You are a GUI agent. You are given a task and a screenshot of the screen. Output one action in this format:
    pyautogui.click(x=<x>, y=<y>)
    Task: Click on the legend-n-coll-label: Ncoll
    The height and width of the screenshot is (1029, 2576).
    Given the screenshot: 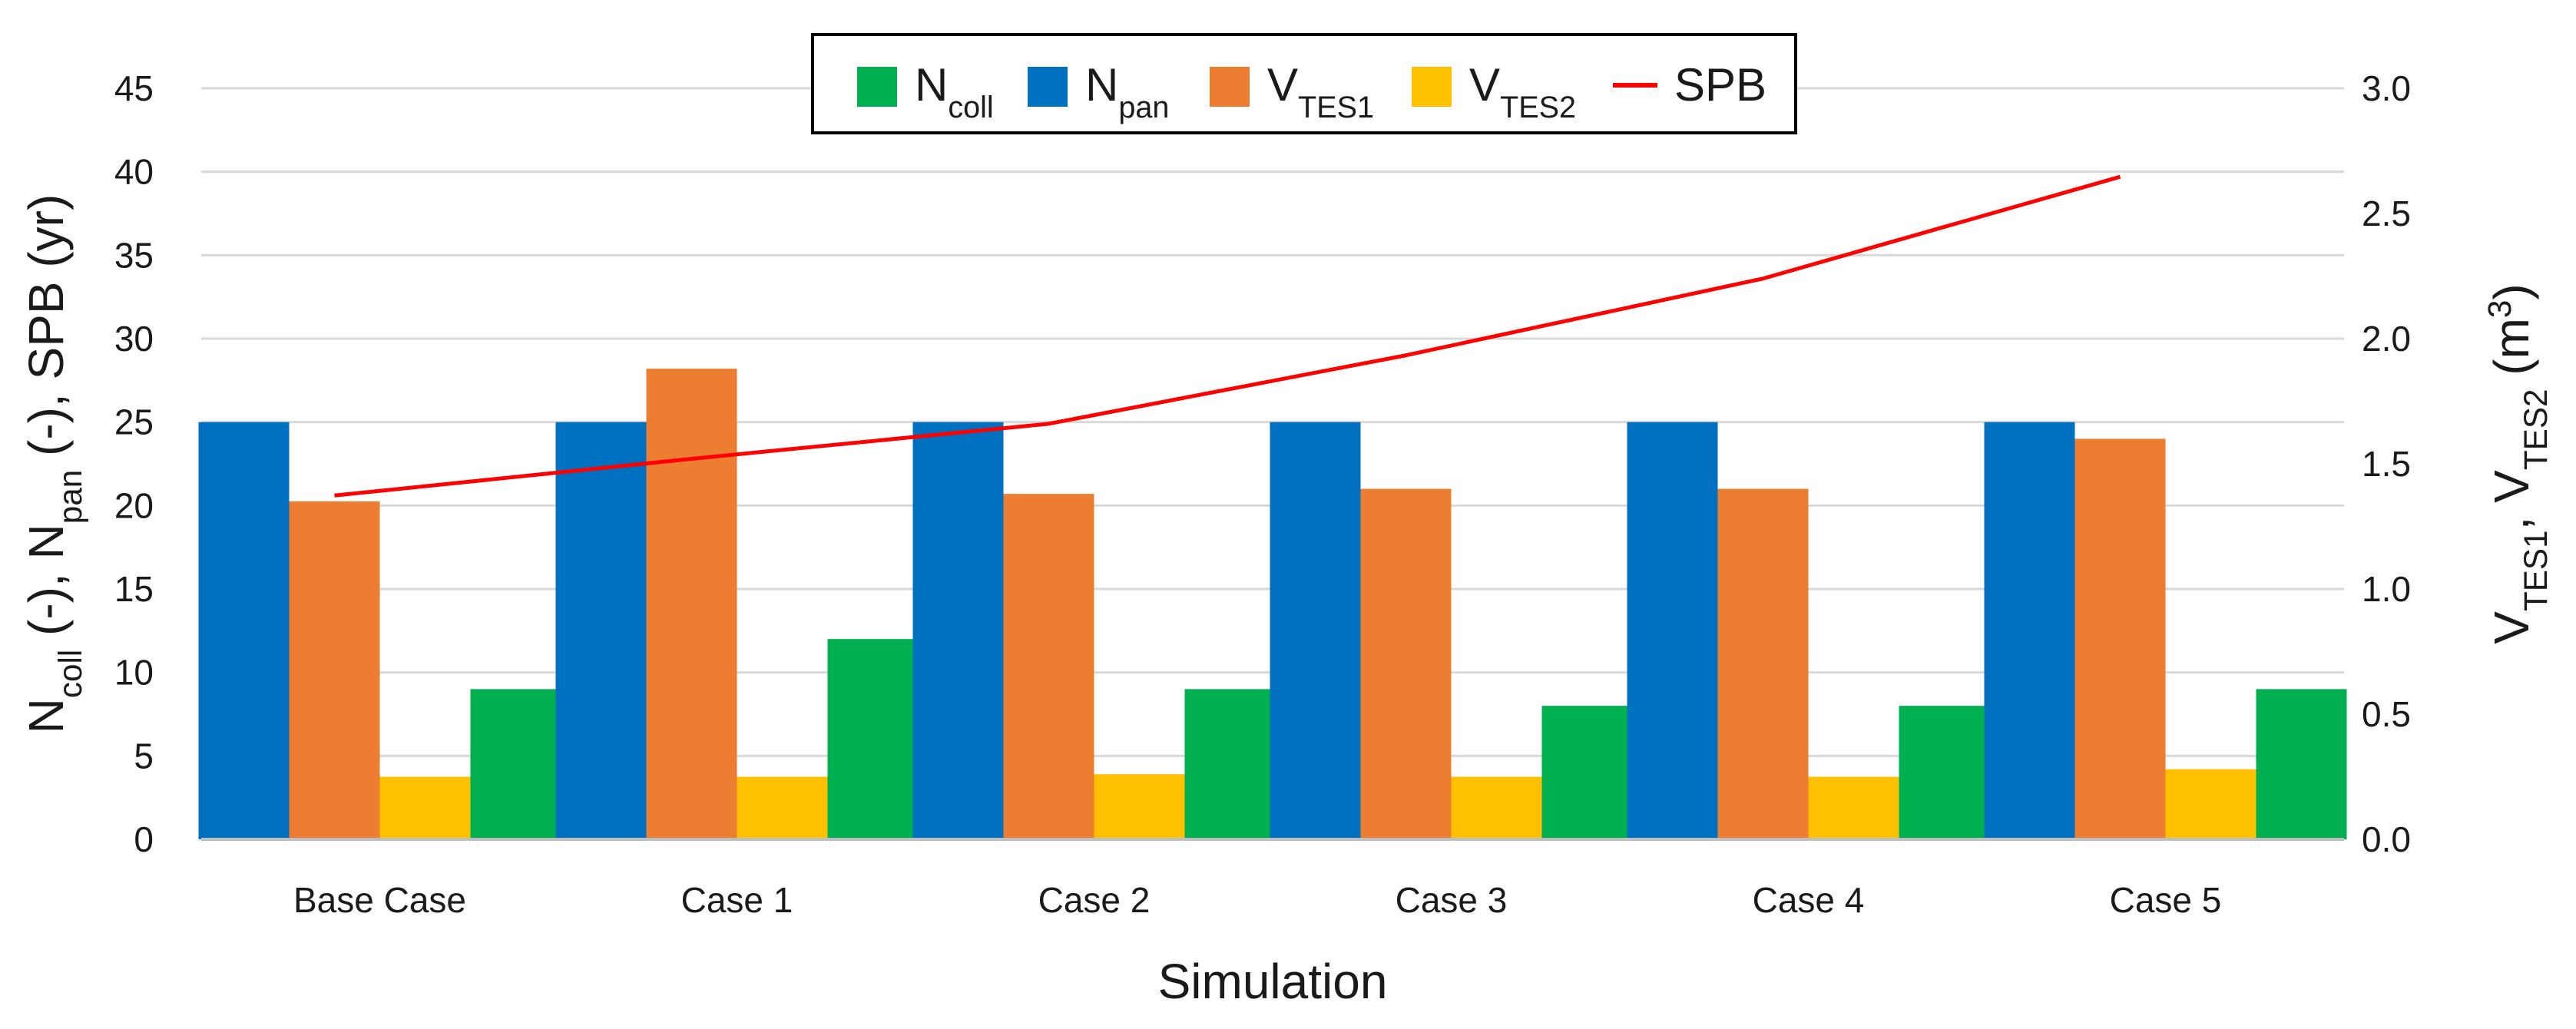 What is the action you would take?
    pyautogui.click(x=954, y=91)
    